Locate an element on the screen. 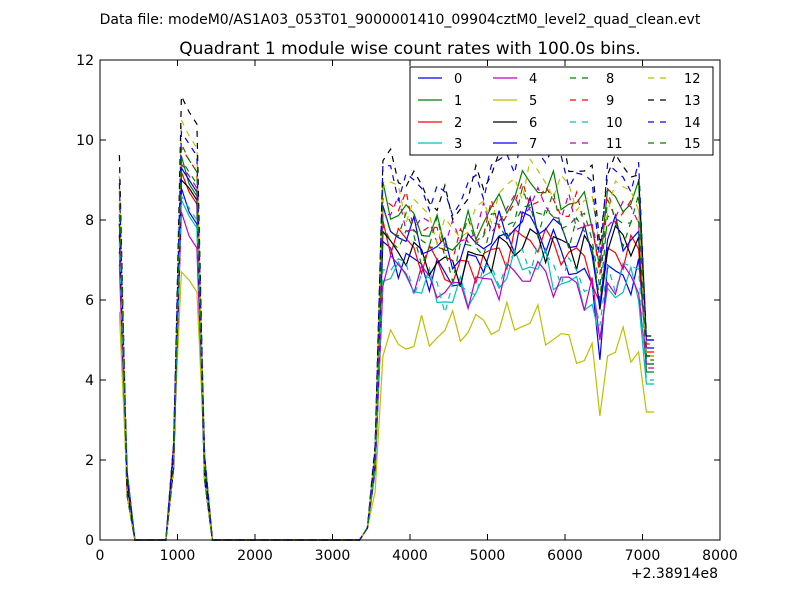  legend-label-3: 3 is located at coordinates (458, 144).